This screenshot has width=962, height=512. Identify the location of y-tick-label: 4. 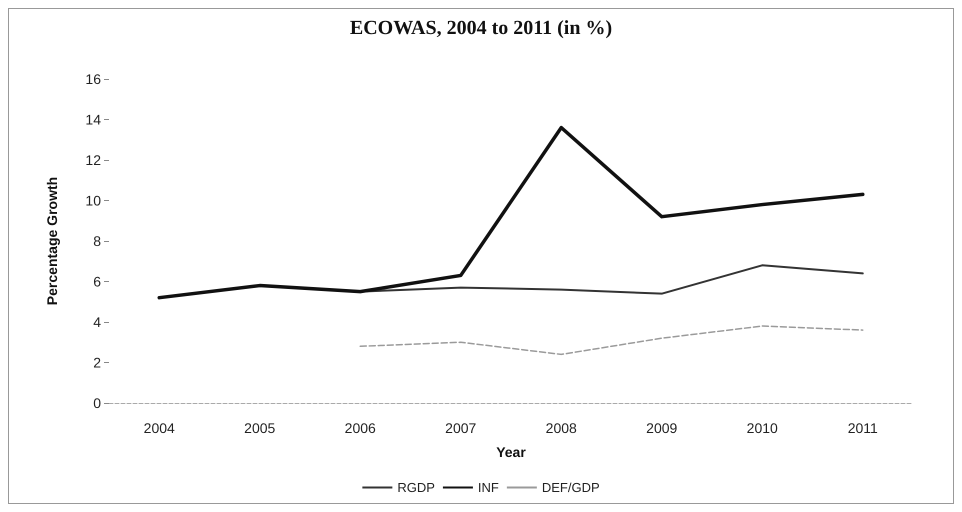
(97, 322).